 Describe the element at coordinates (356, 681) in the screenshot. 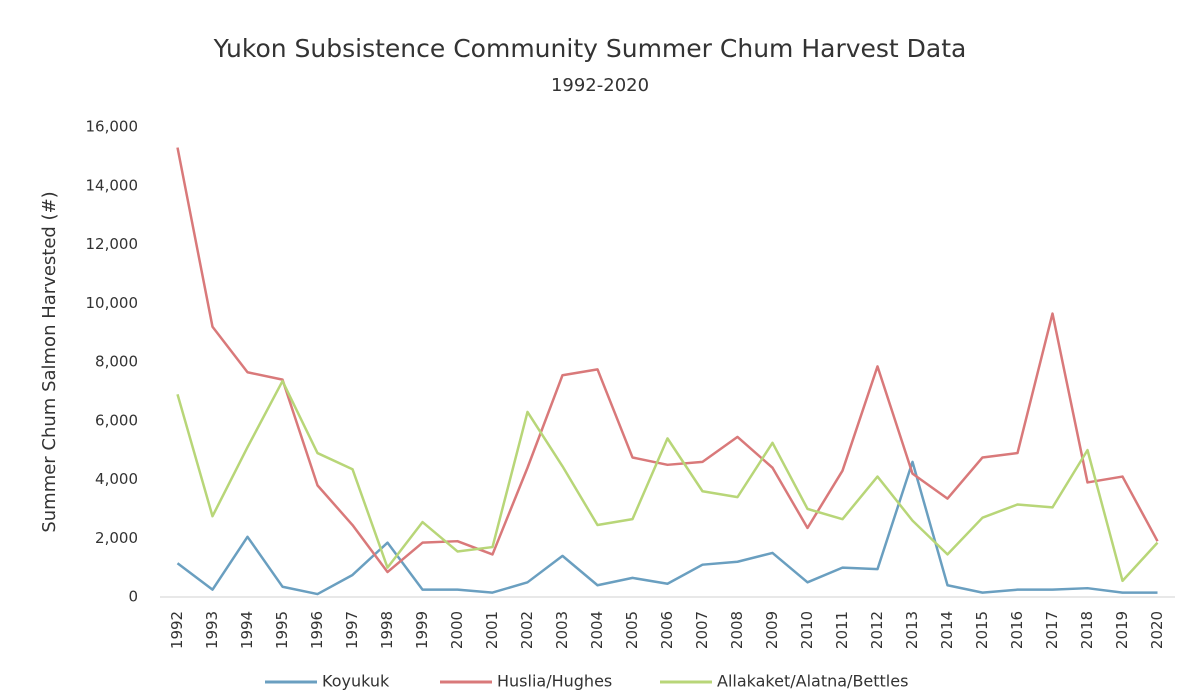

I see `legend-label: Koyukuk` at that location.